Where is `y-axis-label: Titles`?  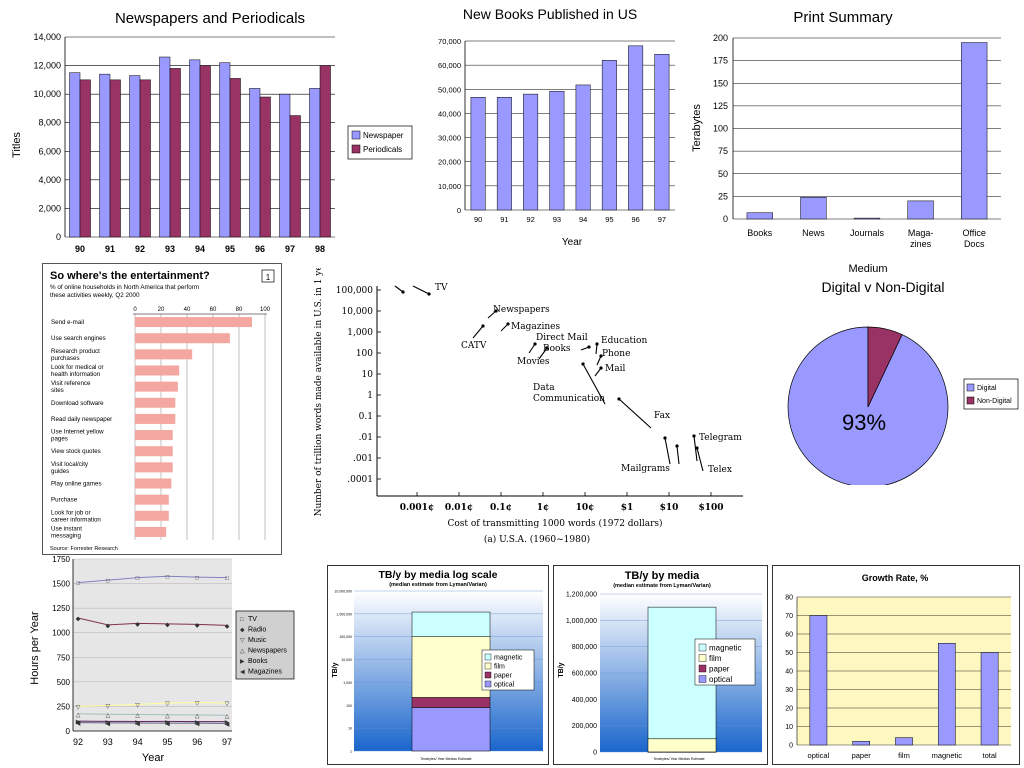
y-axis-label: Titles is located at coordinates (17, 145).